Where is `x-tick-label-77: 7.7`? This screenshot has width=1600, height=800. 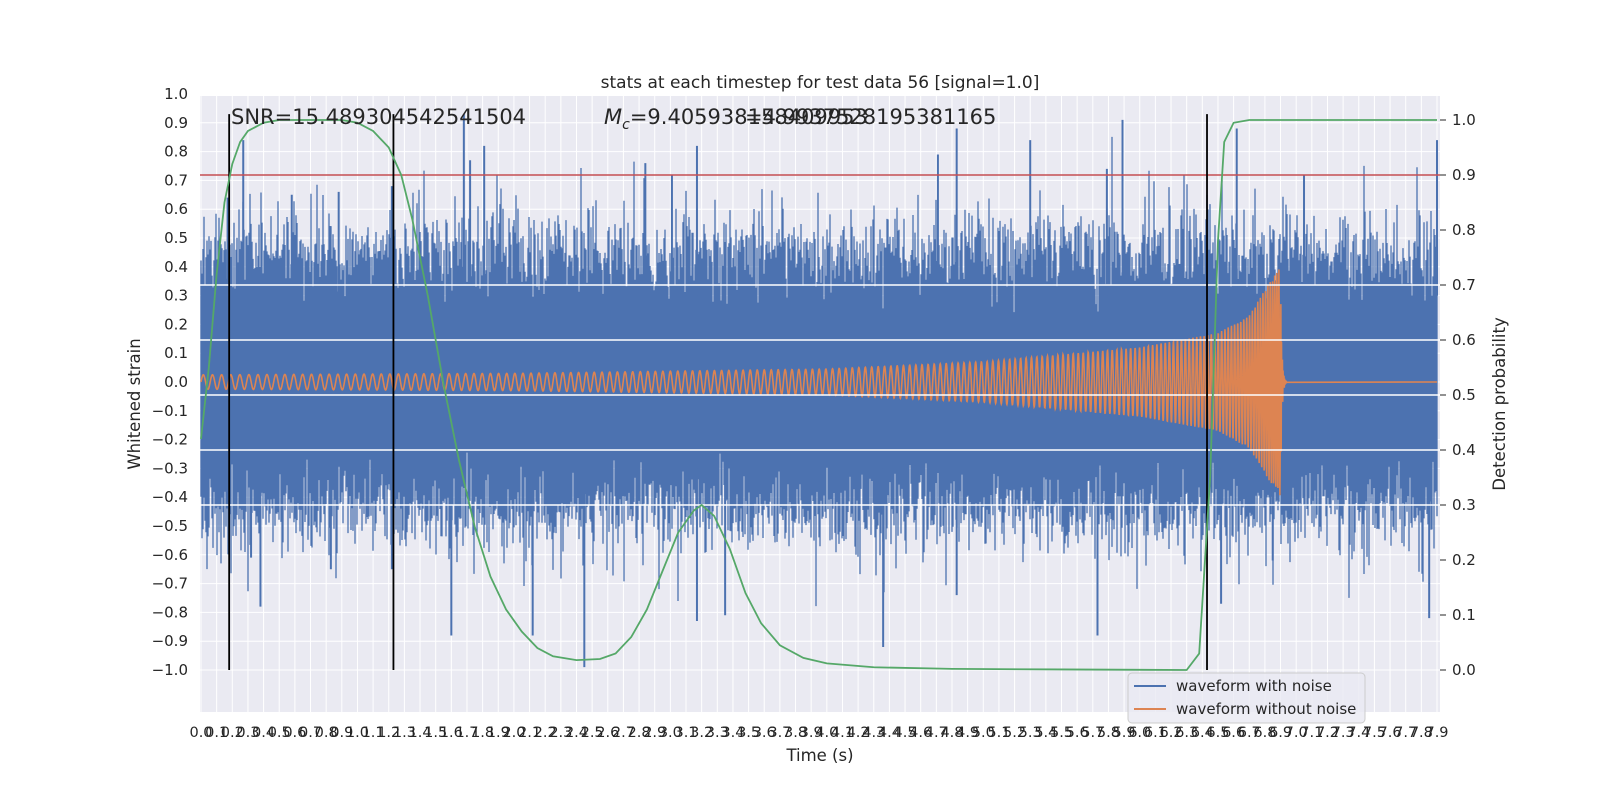
x-tick-label-77: 7.7 is located at coordinates (1405, 733).